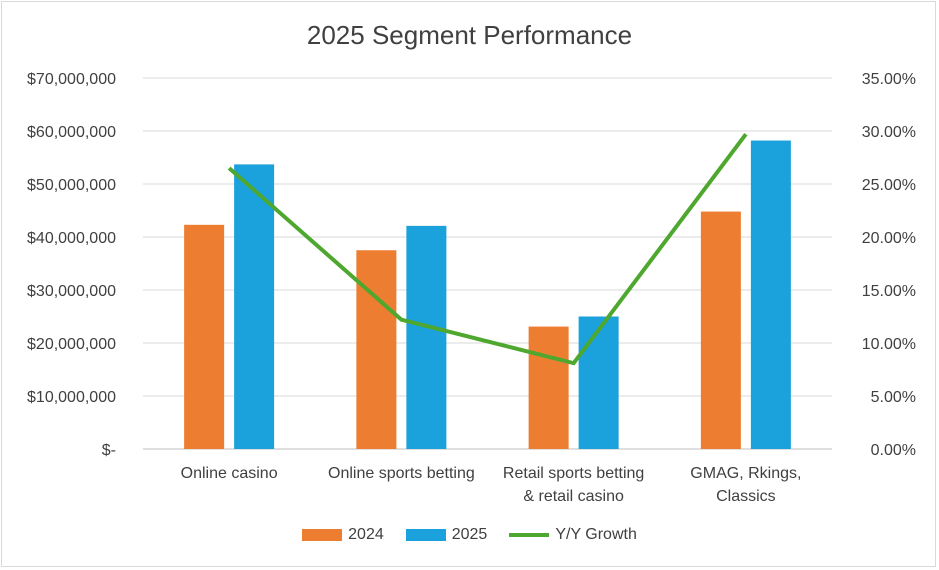 The height and width of the screenshot is (570, 939). Describe the element at coordinates (71, 291) in the screenshot. I see `y-left-tick-label: $30,000,000` at that location.